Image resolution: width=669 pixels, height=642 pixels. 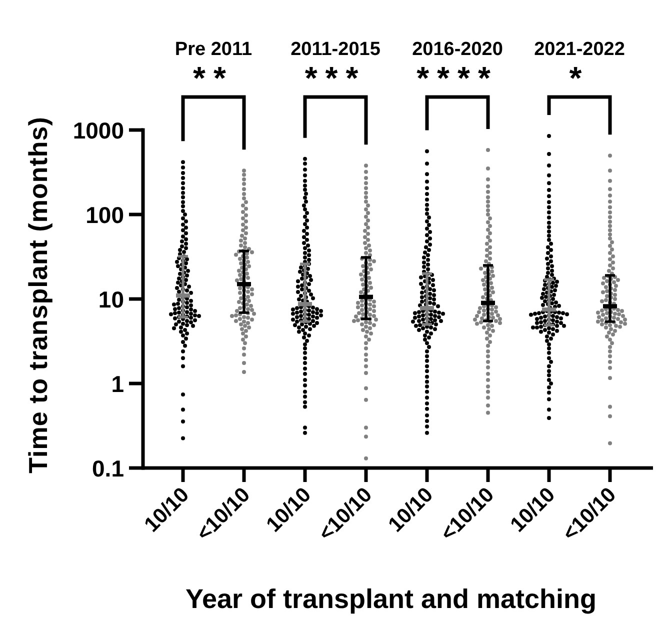 I want to click on y-tick-label: 1, so click(x=117, y=383).